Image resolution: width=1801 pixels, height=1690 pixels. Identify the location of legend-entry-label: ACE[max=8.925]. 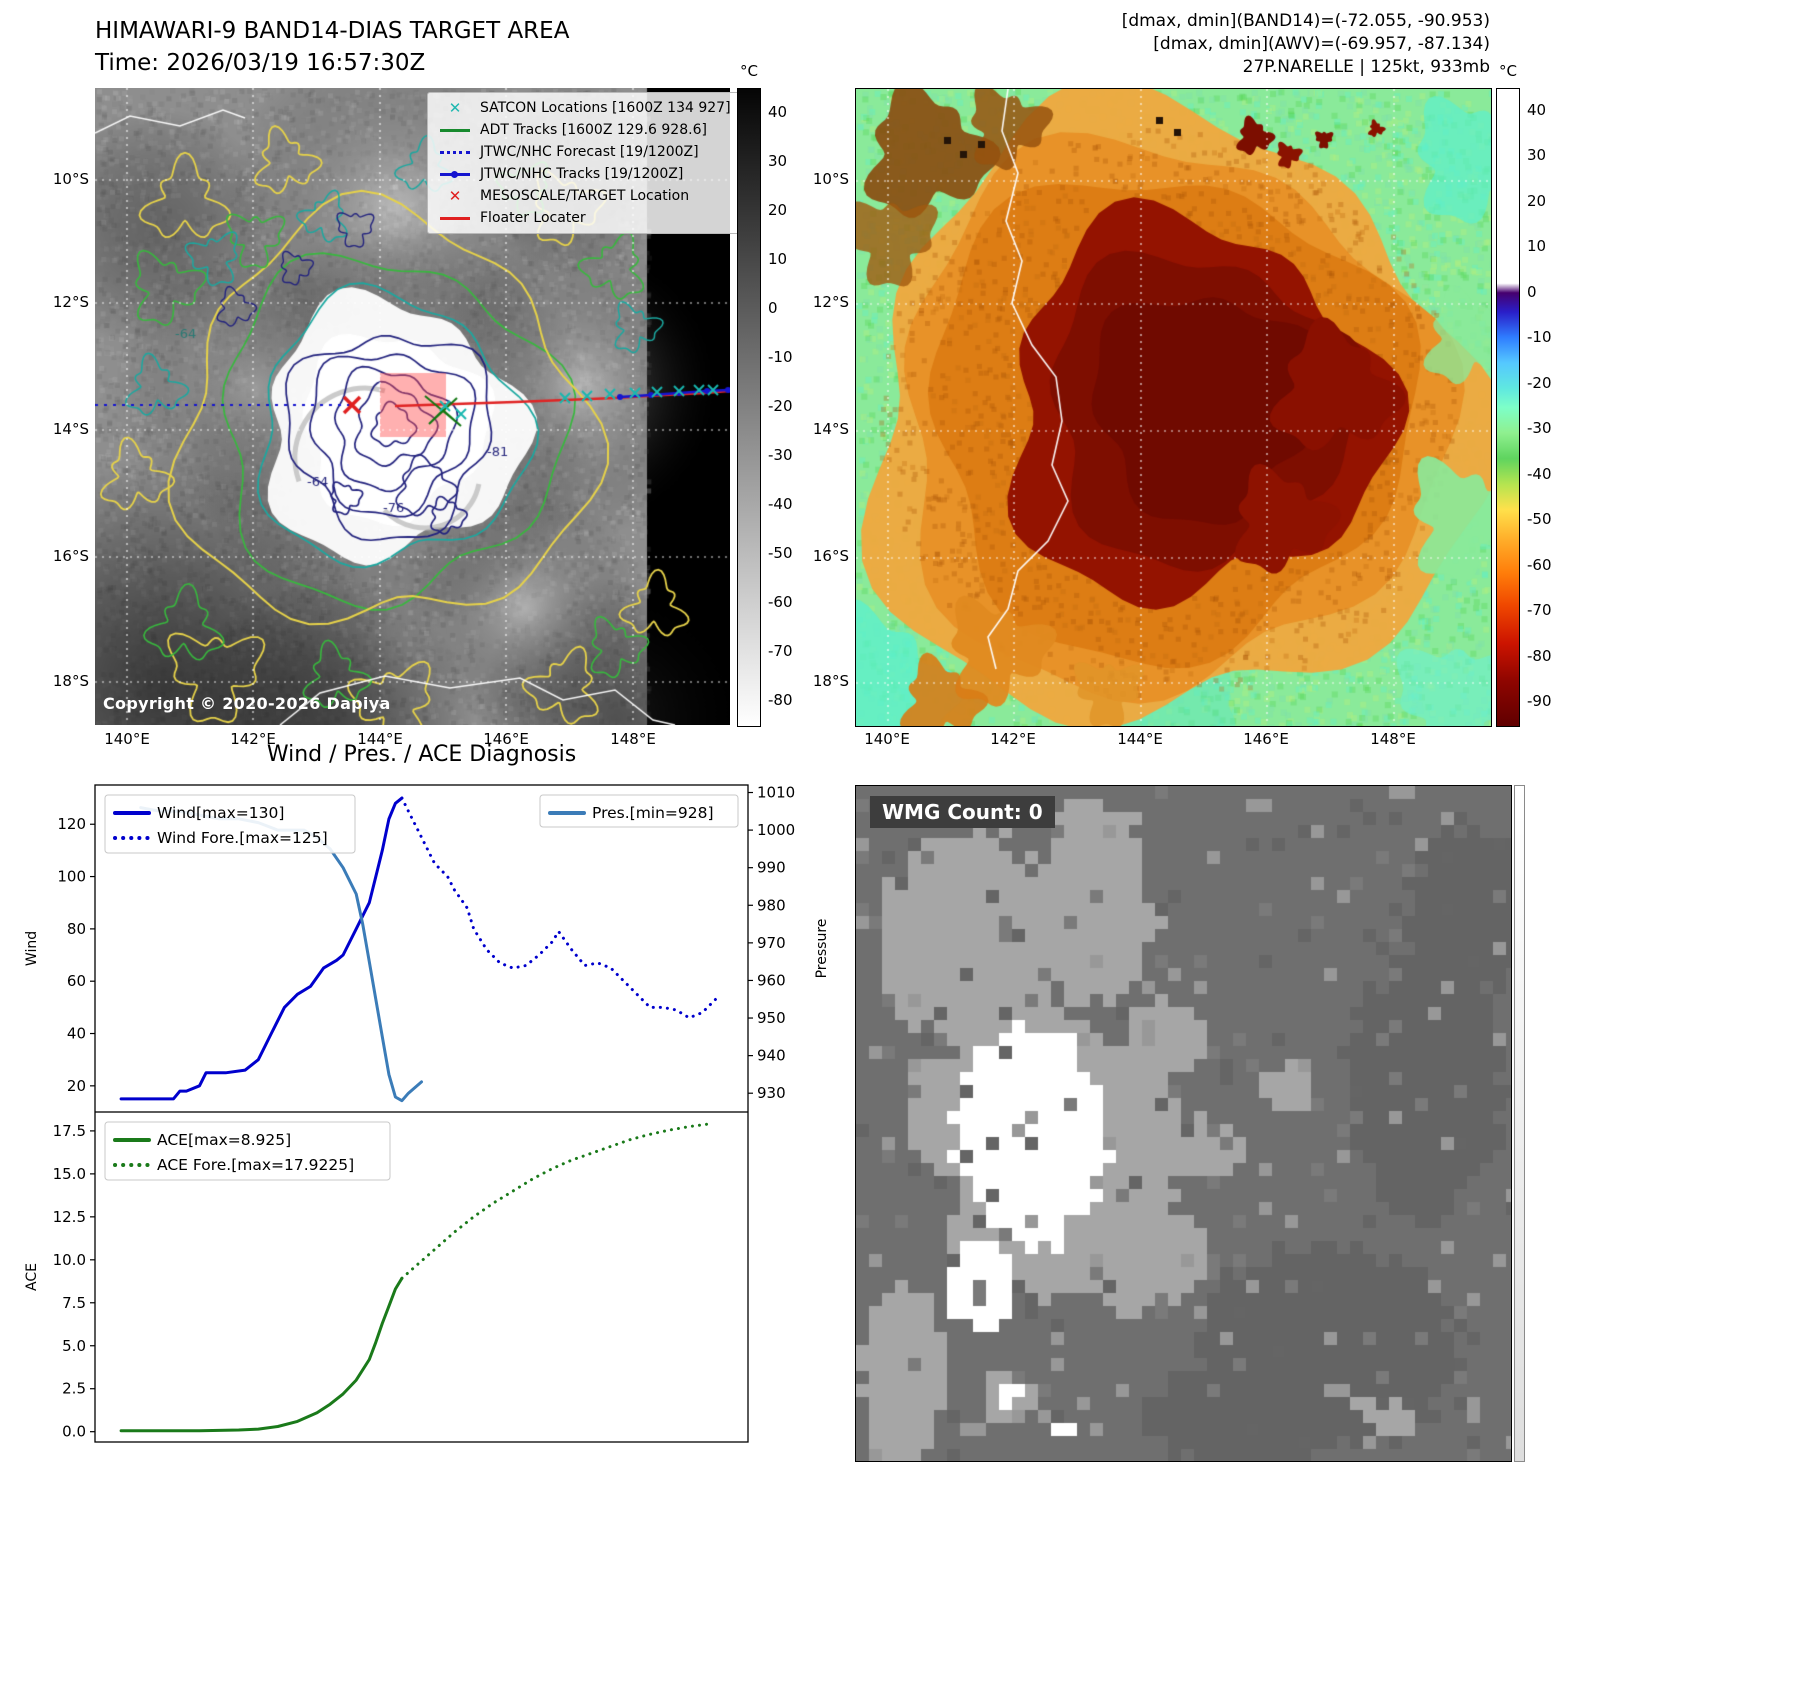
(224, 1140).